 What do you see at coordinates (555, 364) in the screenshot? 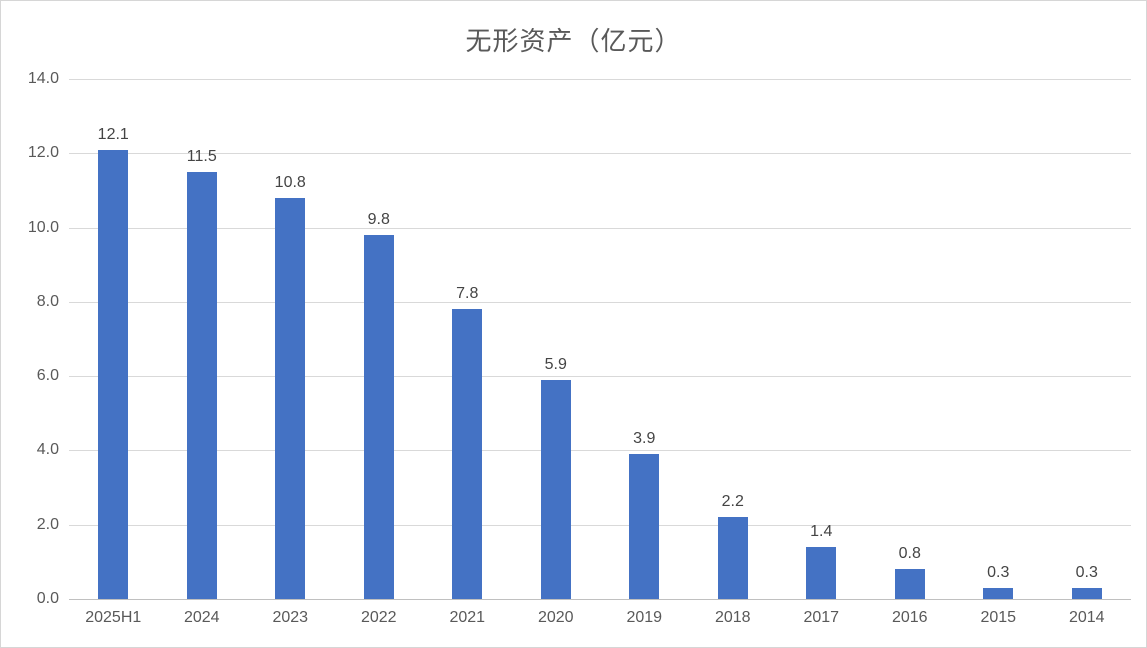
I see `bar-value-label: 5.9` at bounding box center [555, 364].